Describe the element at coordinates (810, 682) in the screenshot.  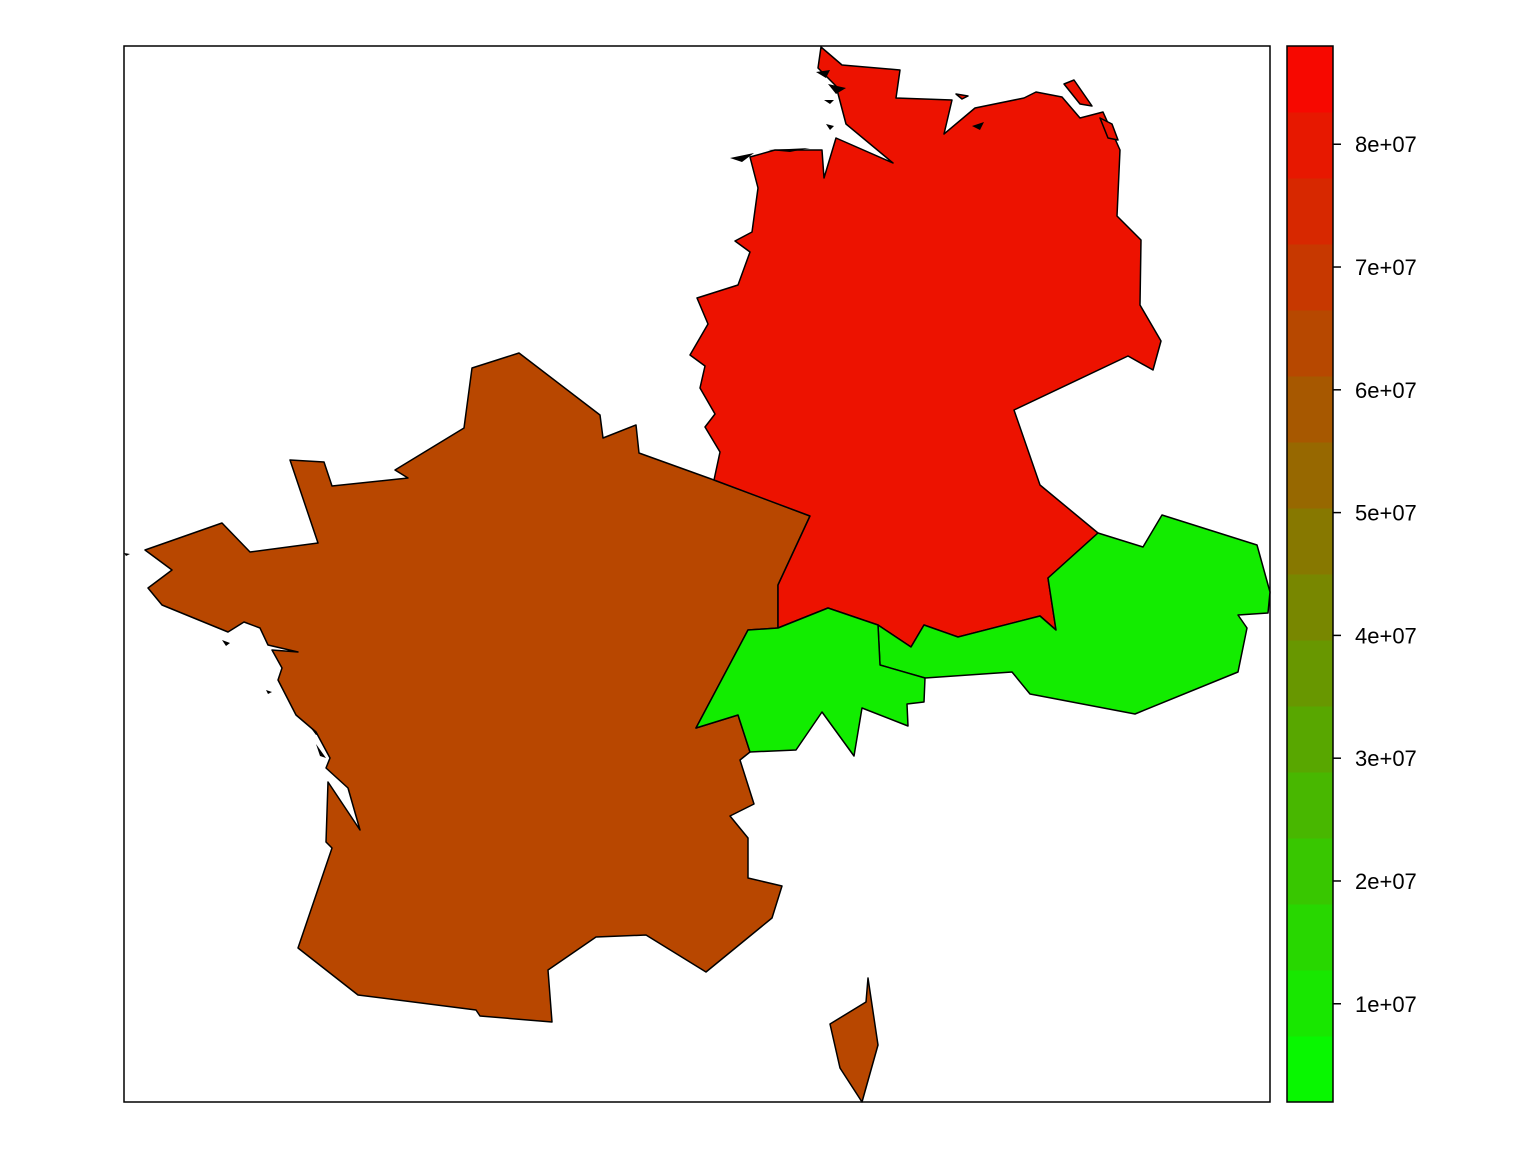
I see `region-switzerland` at that location.